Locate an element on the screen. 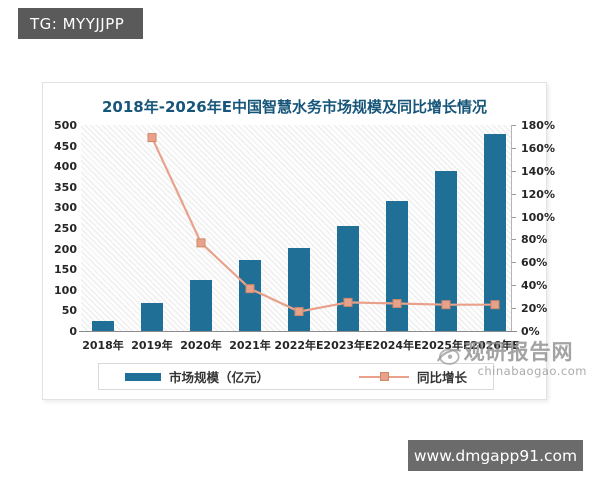 Image resolution: width=600 pixels, height=480 pixels. y-left-tick-label: 300 is located at coordinates (65, 208).